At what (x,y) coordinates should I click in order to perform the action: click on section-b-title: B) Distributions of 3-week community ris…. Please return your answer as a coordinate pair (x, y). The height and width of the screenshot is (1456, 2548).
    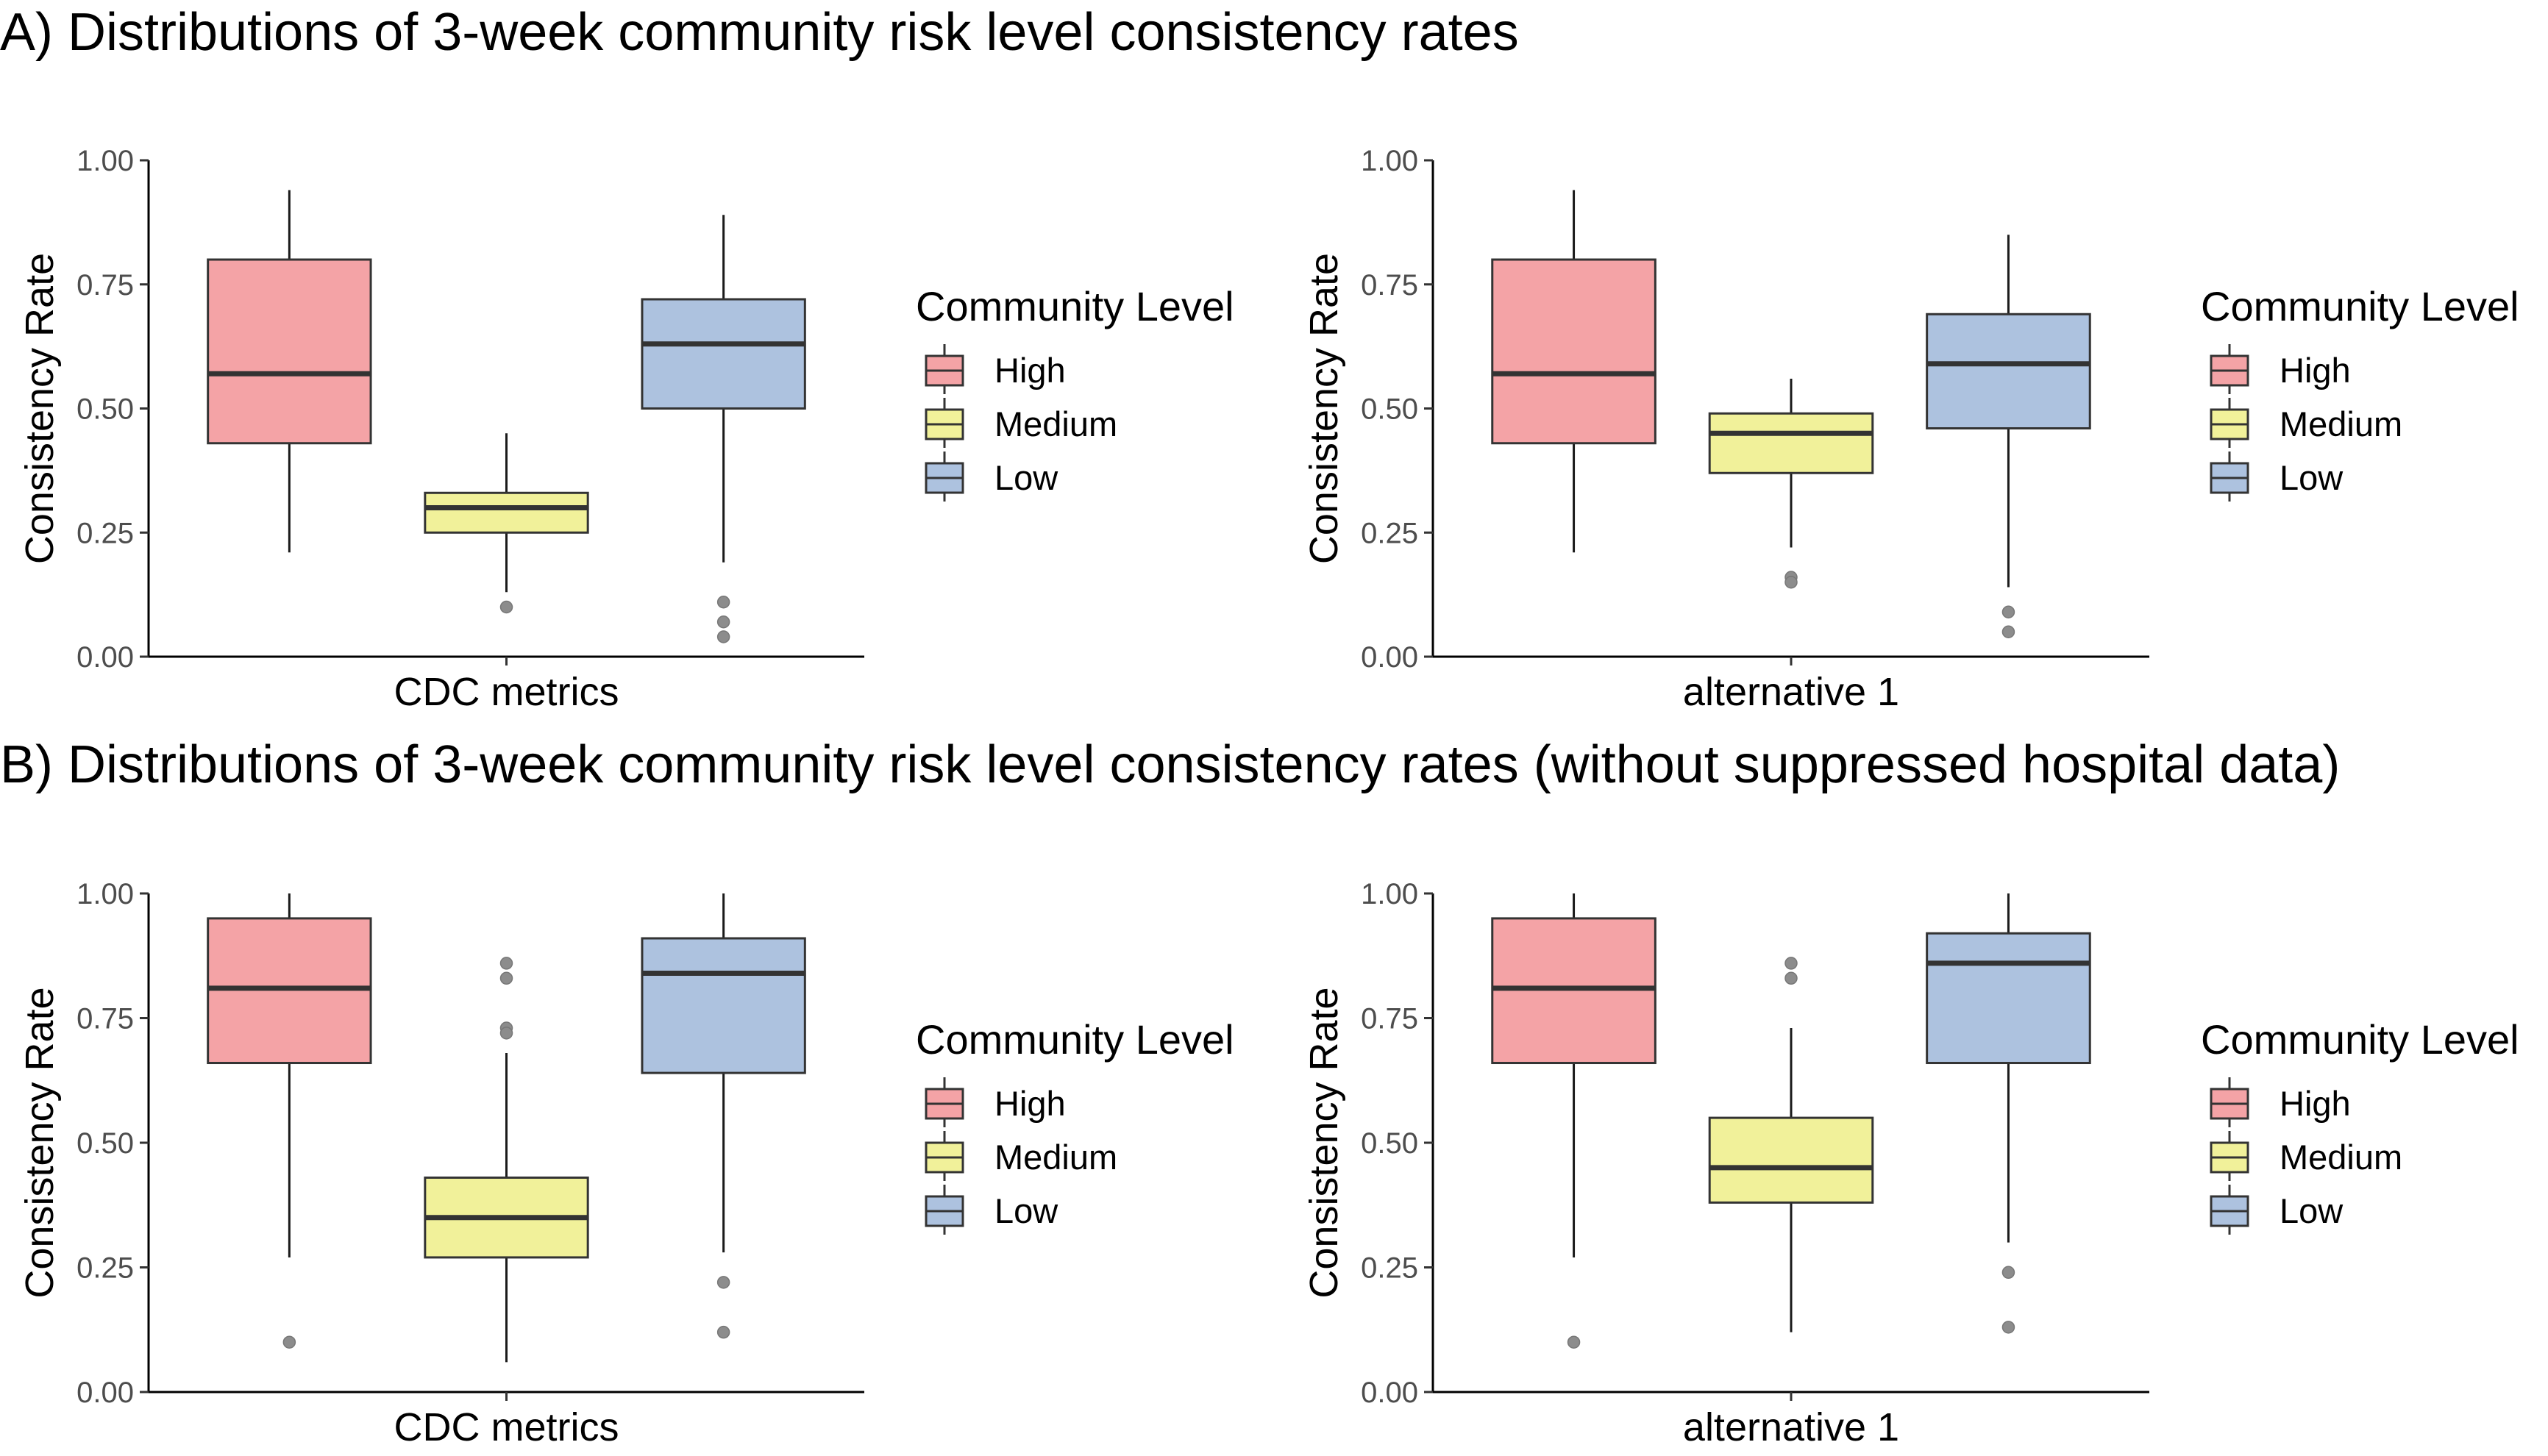
    Looking at the image, I should click on (1170, 764).